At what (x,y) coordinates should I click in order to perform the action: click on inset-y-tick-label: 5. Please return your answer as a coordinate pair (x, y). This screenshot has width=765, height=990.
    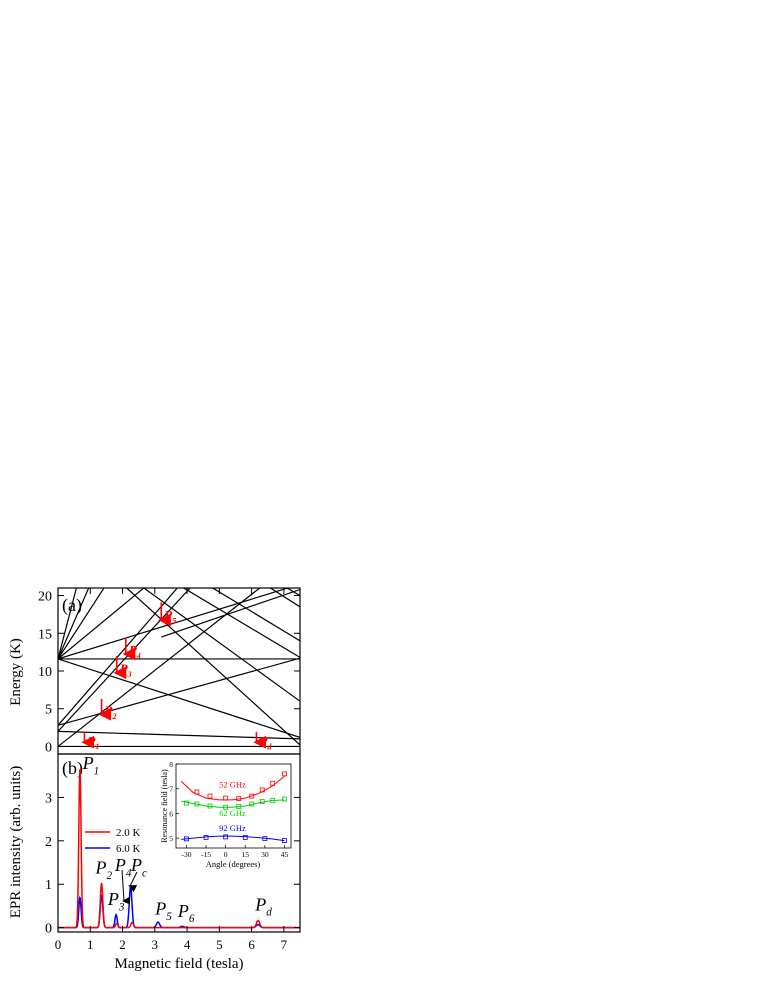
    Looking at the image, I should click on (171, 838).